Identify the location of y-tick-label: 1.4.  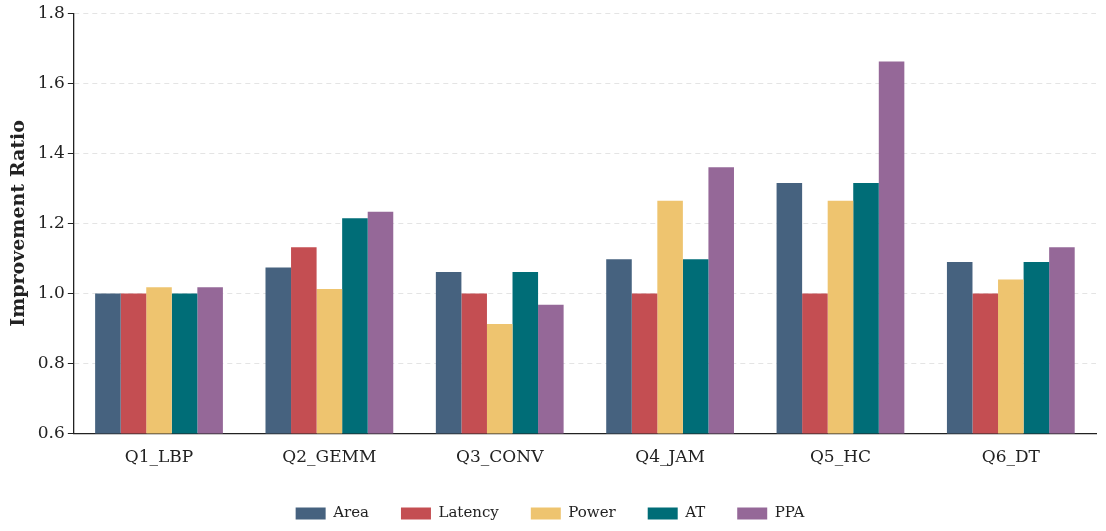
(51, 151).